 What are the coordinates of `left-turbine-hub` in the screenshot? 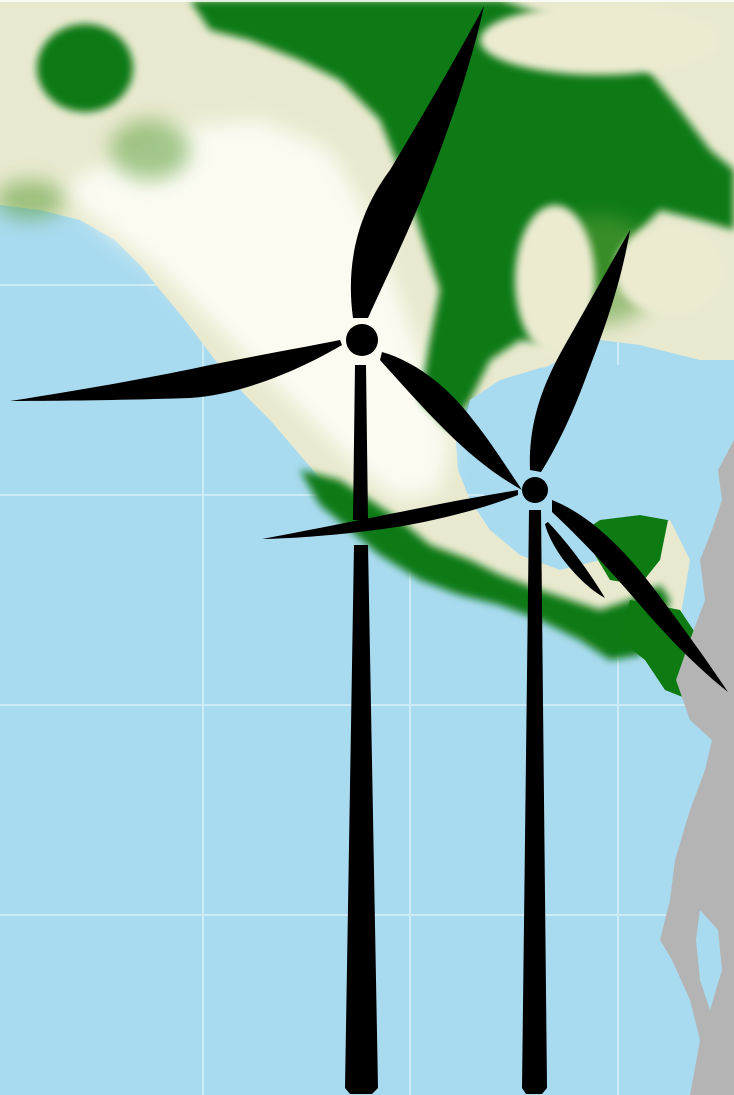 It's located at (362, 340).